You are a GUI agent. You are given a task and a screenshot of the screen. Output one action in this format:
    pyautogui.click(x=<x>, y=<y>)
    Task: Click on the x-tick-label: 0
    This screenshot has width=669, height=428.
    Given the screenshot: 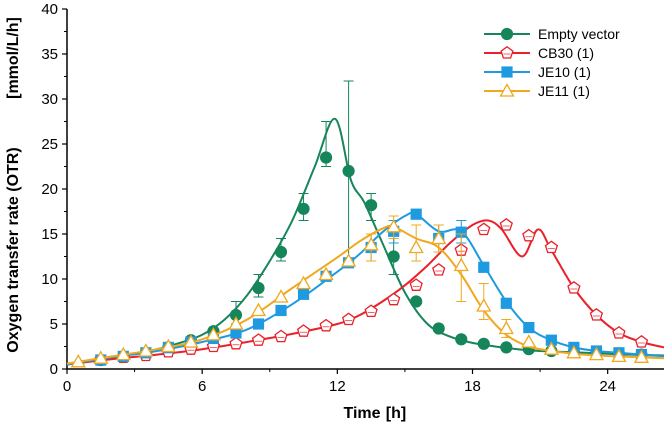 What is the action you would take?
    pyautogui.click(x=67, y=386)
    